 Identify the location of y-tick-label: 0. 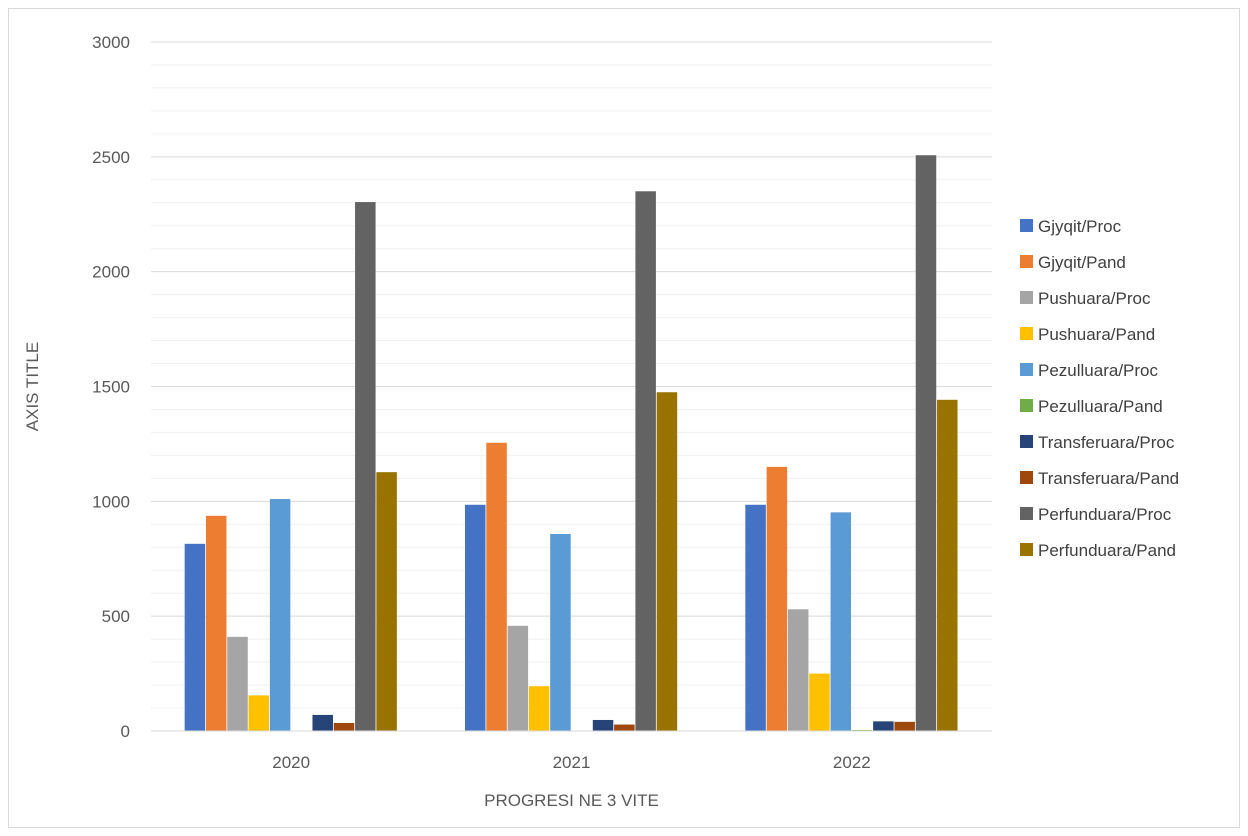
(125, 731).